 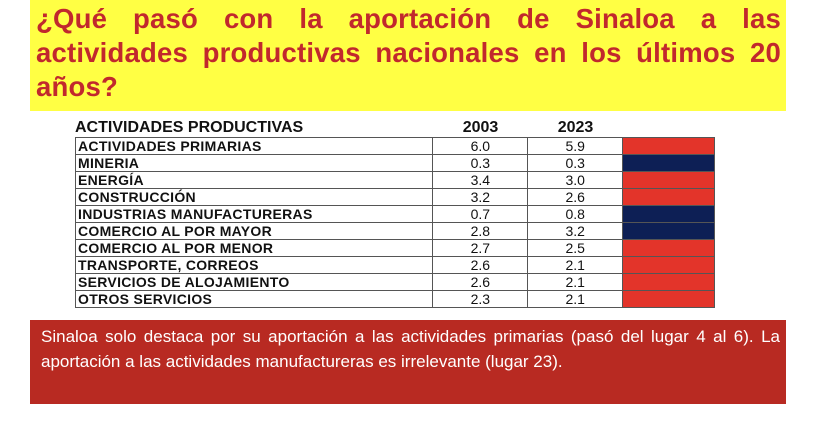 I want to click on value-2003: 2.3, so click(x=481, y=299).